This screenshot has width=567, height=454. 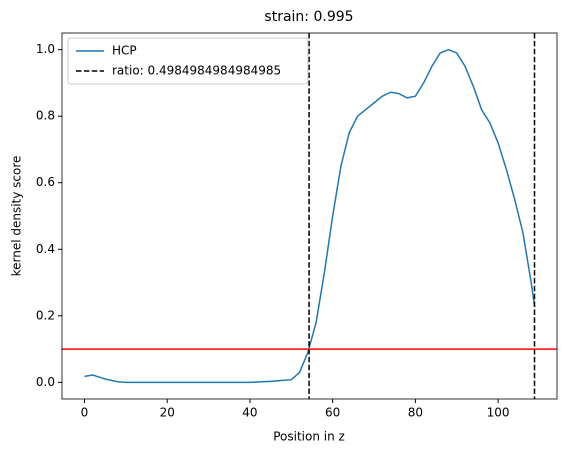 I want to click on y-tick-label: 1.0, so click(x=45, y=49).